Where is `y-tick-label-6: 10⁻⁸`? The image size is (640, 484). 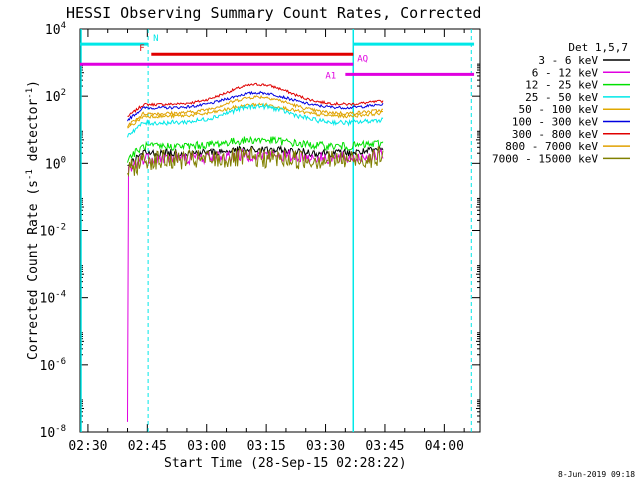
y-tick-label-6: 10⁻⁸ is located at coordinates (53, 432).